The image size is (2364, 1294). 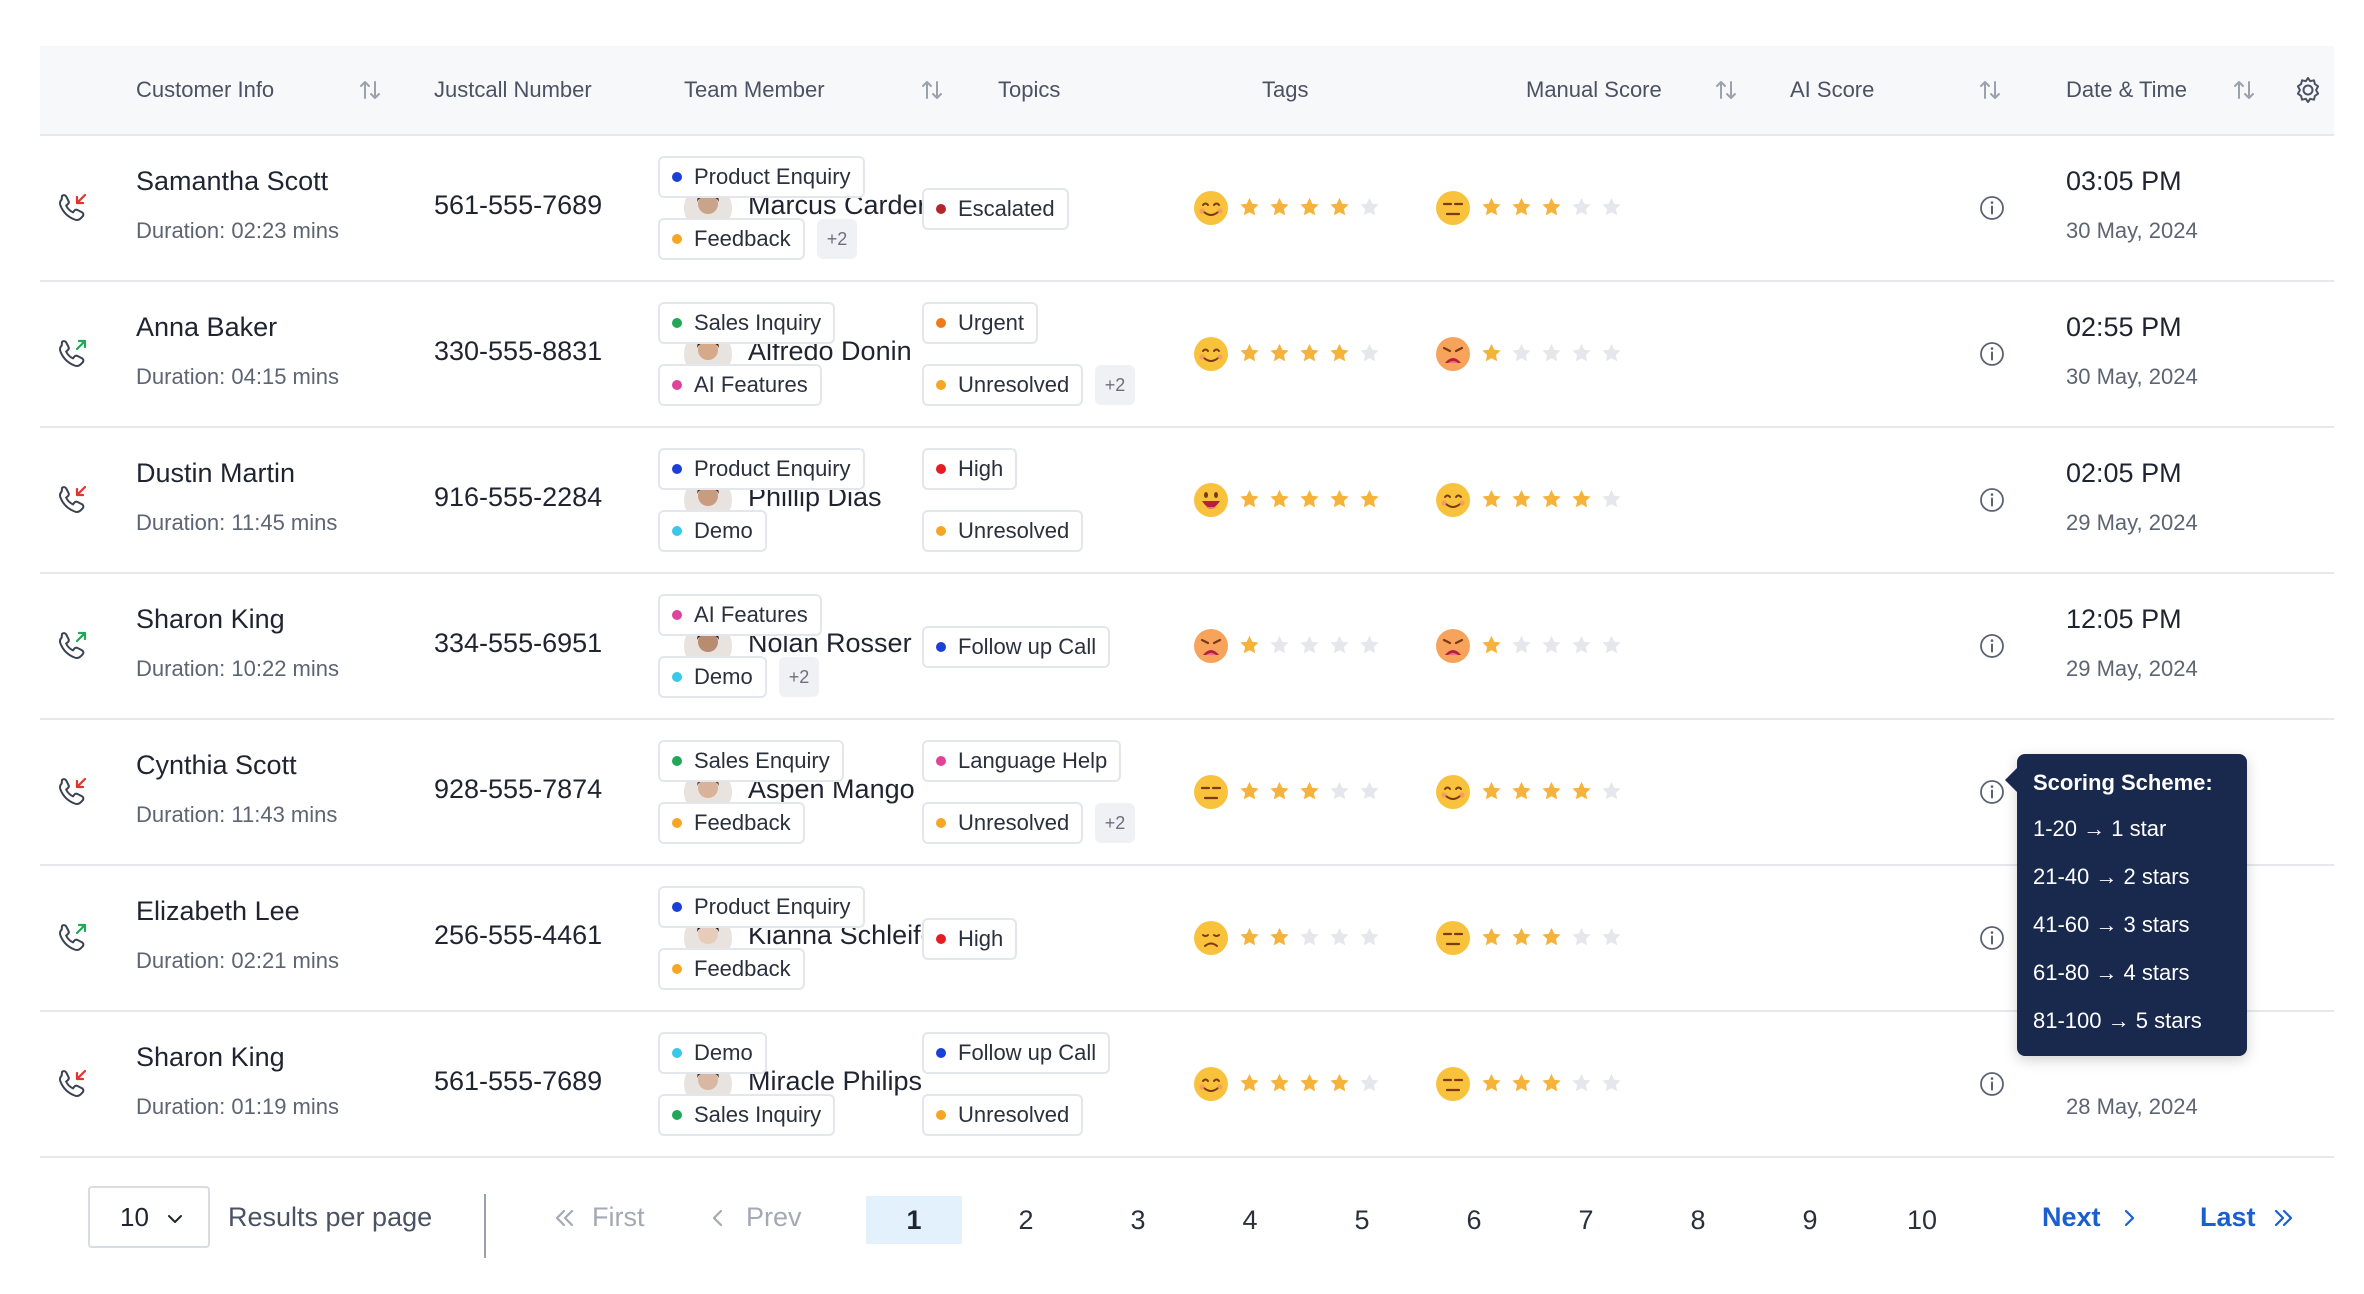 I want to click on tag-chip: Follow up Call, so click(x=1016, y=1053).